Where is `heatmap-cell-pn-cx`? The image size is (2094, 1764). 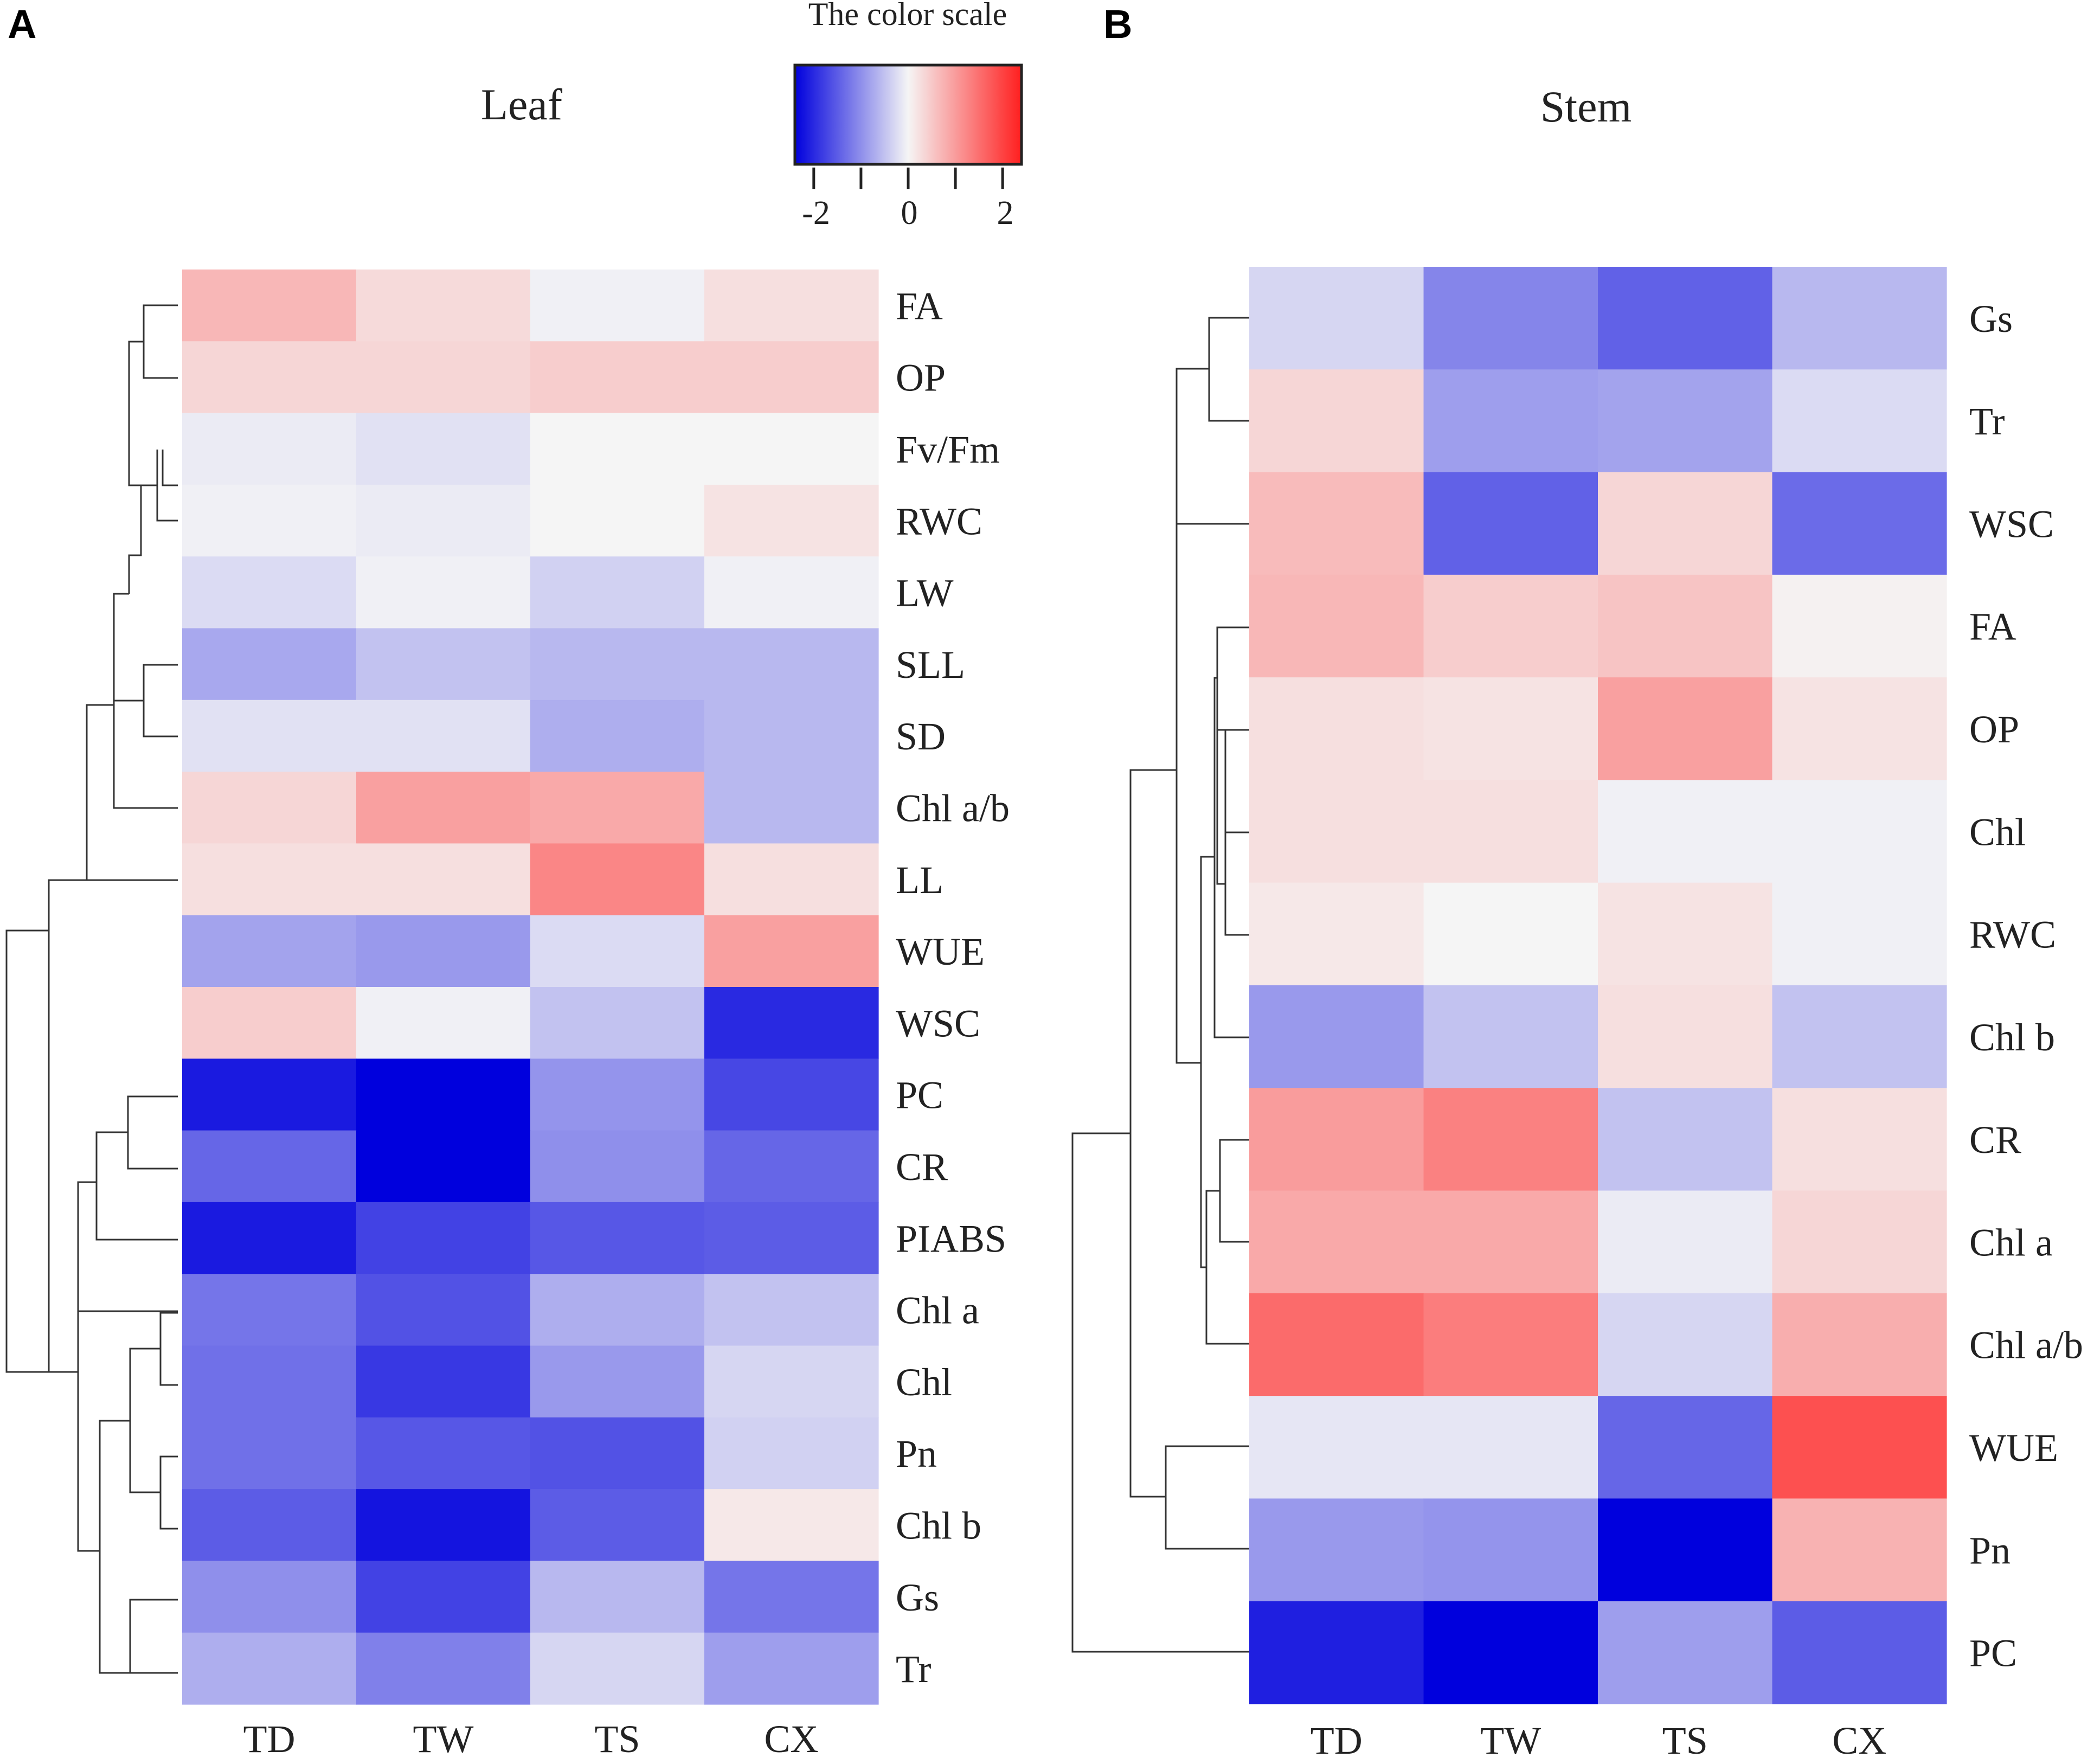 heatmap-cell-pn-cx is located at coordinates (791, 1453).